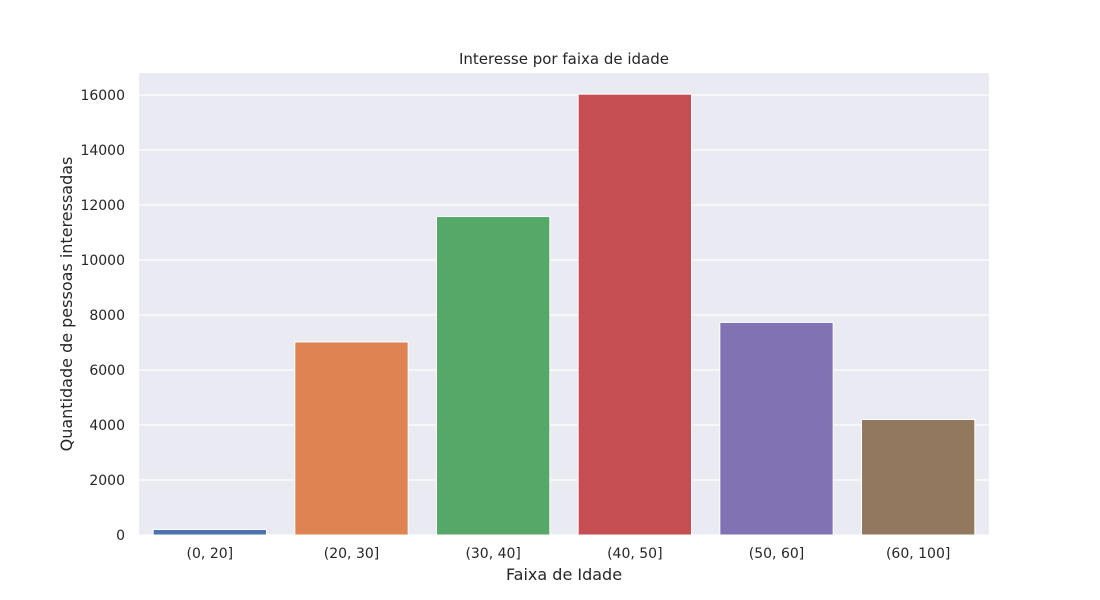 The height and width of the screenshot is (600, 1100). What do you see at coordinates (120, 536) in the screenshot?
I see `y-tick-label: 0` at bounding box center [120, 536].